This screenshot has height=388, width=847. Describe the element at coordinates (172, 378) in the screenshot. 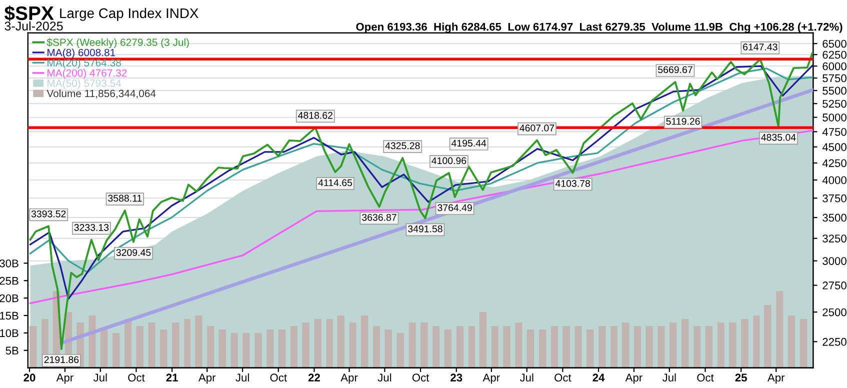

I see `x-tick-label: 21` at that location.